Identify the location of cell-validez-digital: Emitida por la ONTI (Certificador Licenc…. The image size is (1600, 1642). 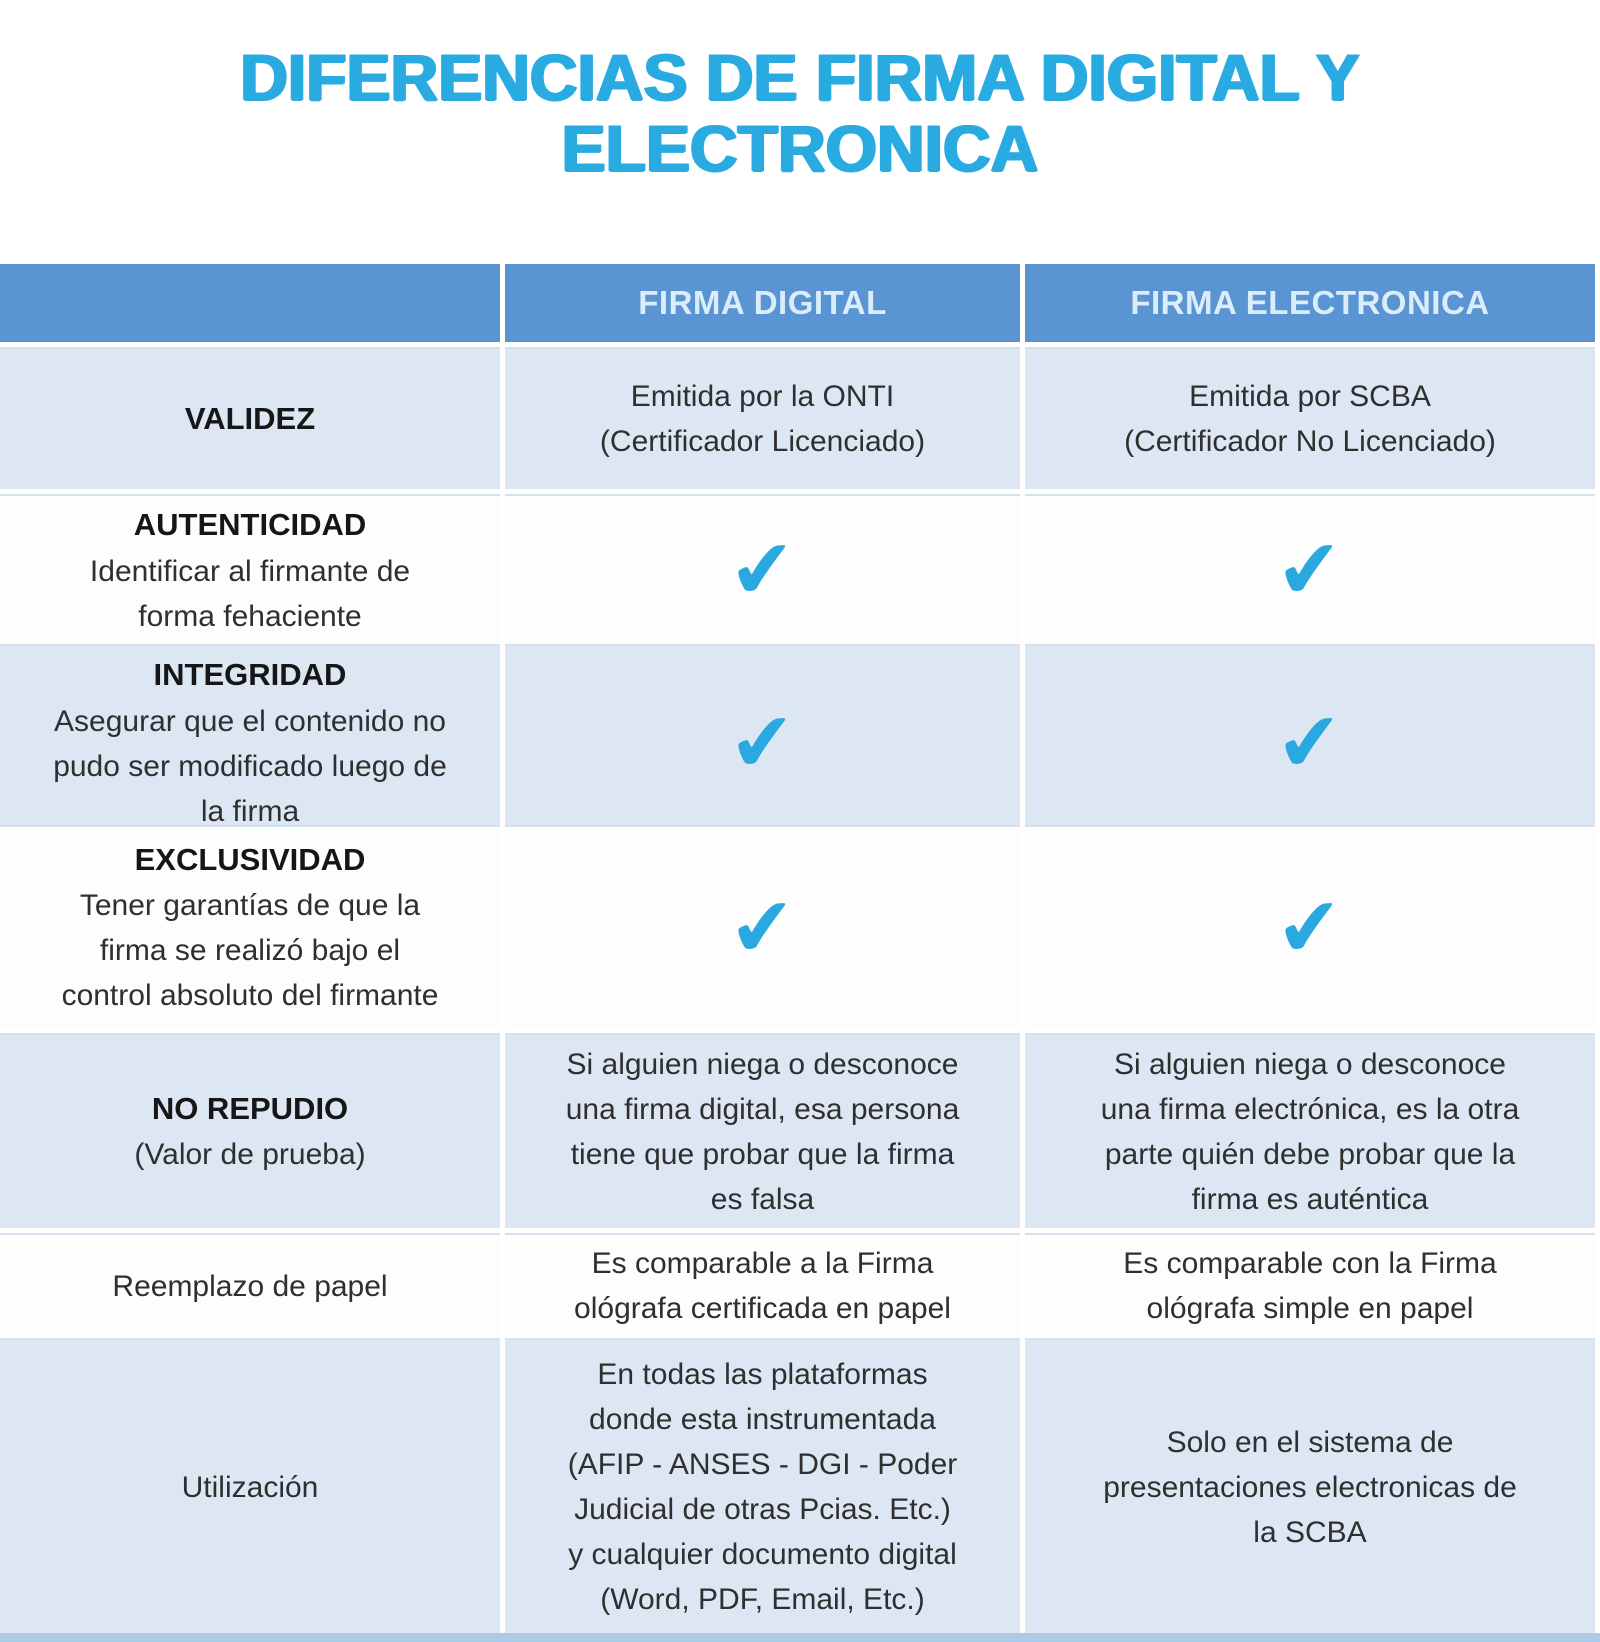
(762, 418).